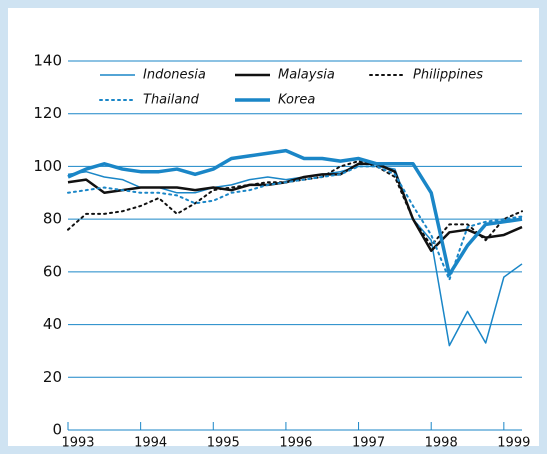  What do you see at coordinates (296, 100) in the screenshot?
I see `legend-label: Korea` at bounding box center [296, 100].